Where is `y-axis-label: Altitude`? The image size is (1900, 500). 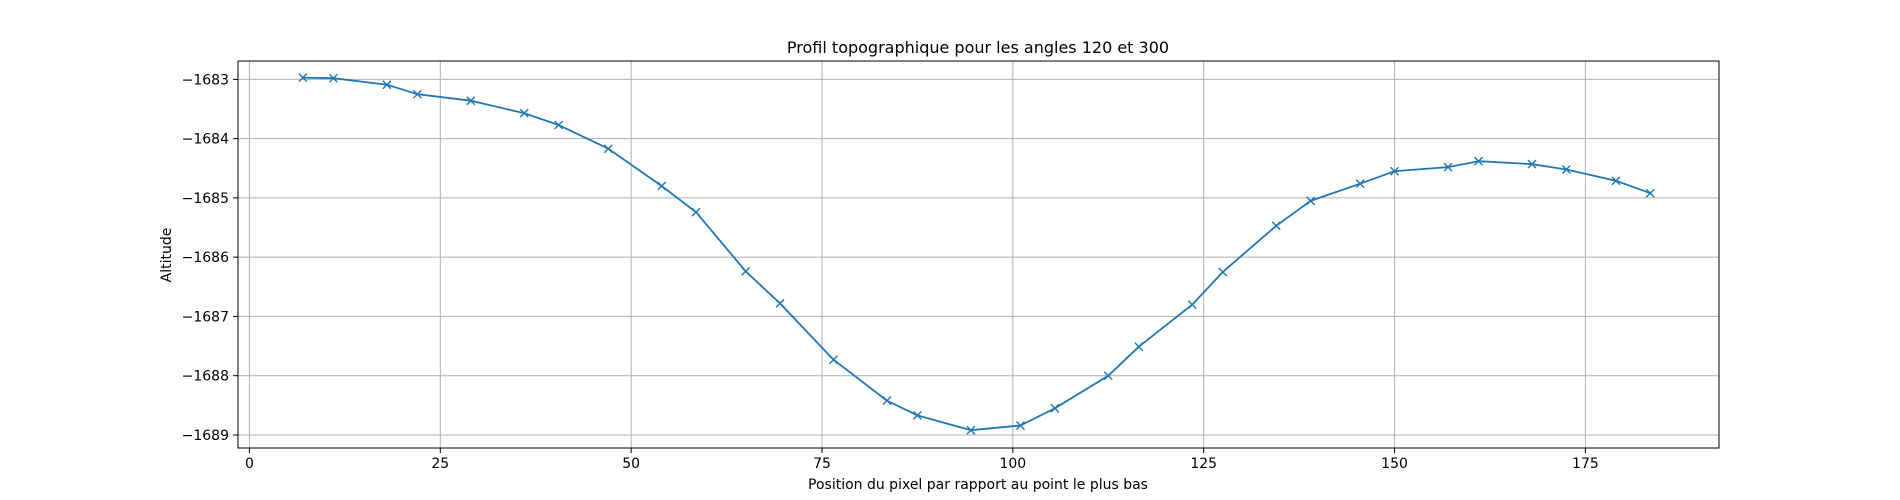 y-axis-label: Altitude is located at coordinates (167, 255).